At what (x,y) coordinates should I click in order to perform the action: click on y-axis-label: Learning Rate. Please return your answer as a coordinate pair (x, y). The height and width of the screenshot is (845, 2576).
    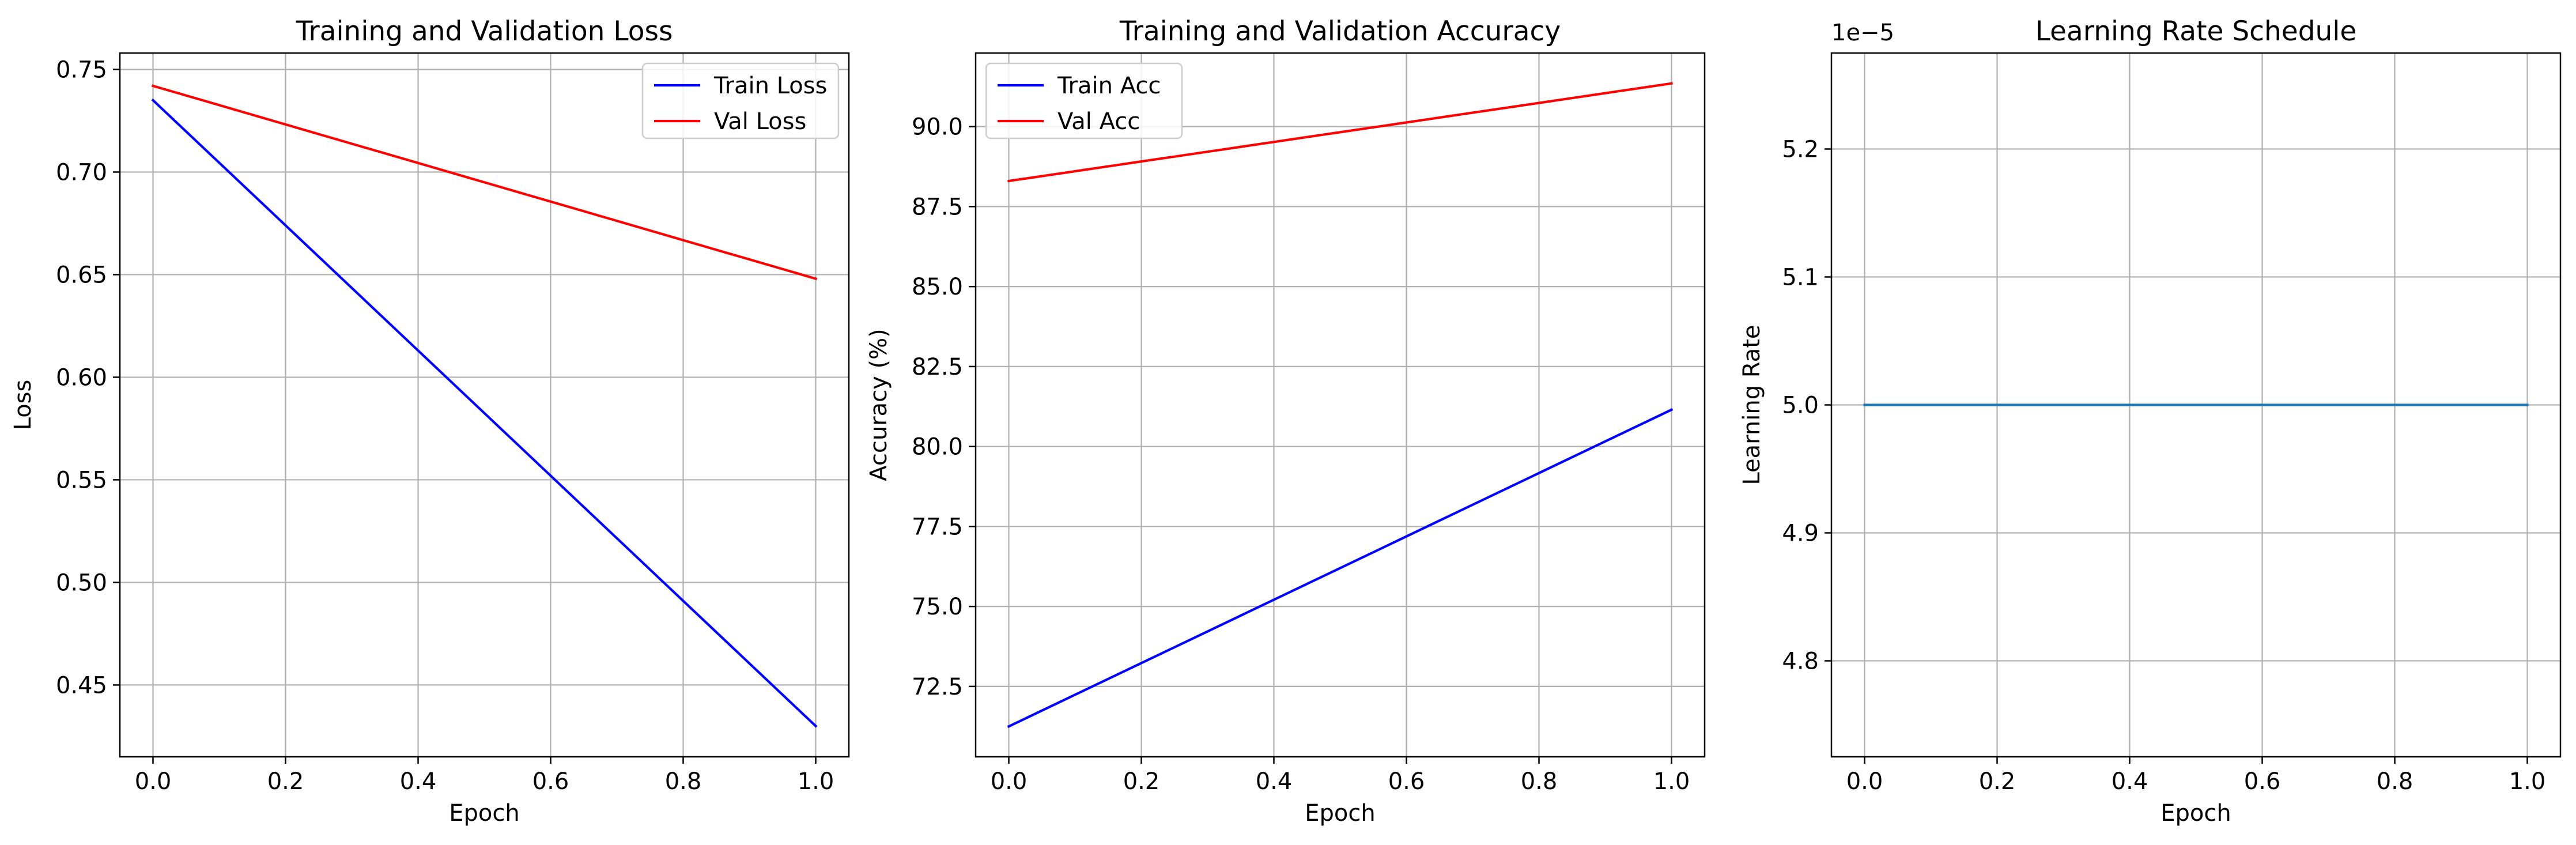
    Looking at the image, I should click on (1752, 405).